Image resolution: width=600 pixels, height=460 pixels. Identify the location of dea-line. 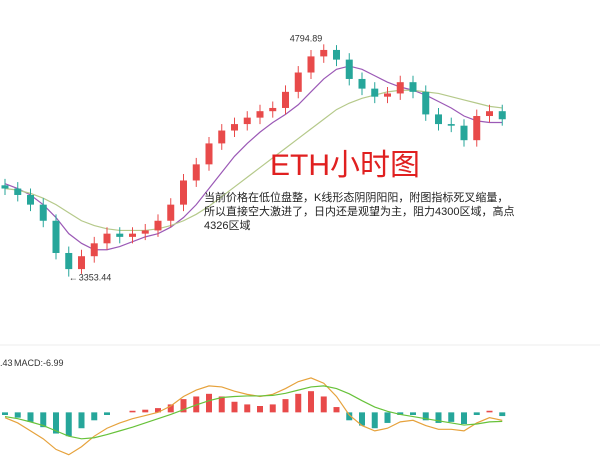
(253, 412).